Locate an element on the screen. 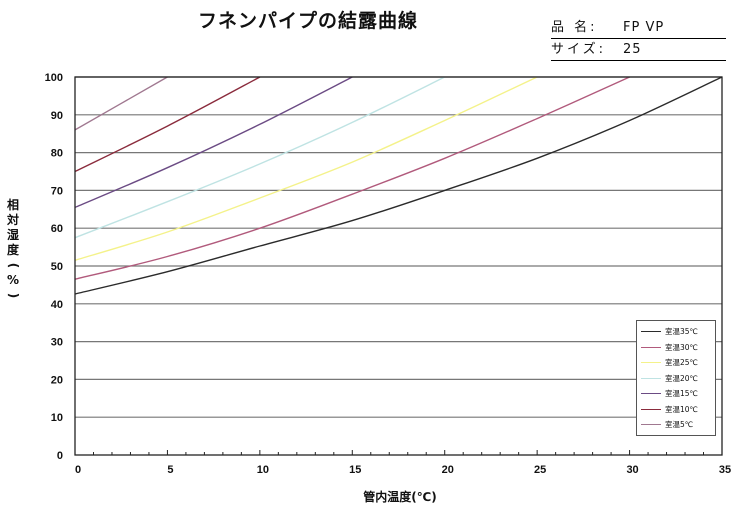  legend-label: 室温10℃ is located at coordinates (681, 409).